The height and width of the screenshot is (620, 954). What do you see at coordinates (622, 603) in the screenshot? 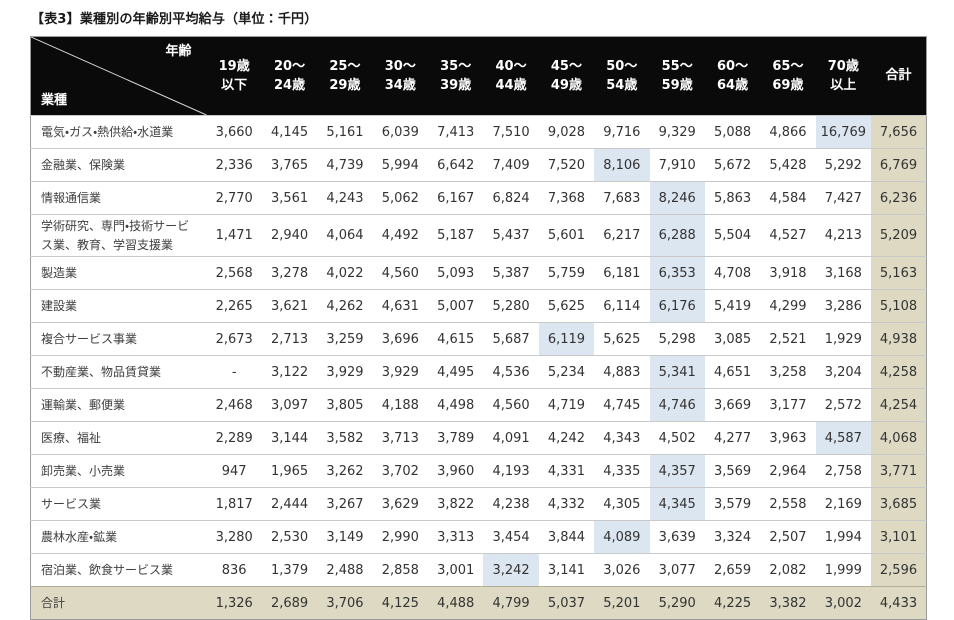
I see `footer-value-cell: 5,201` at bounding box center [622, 603].